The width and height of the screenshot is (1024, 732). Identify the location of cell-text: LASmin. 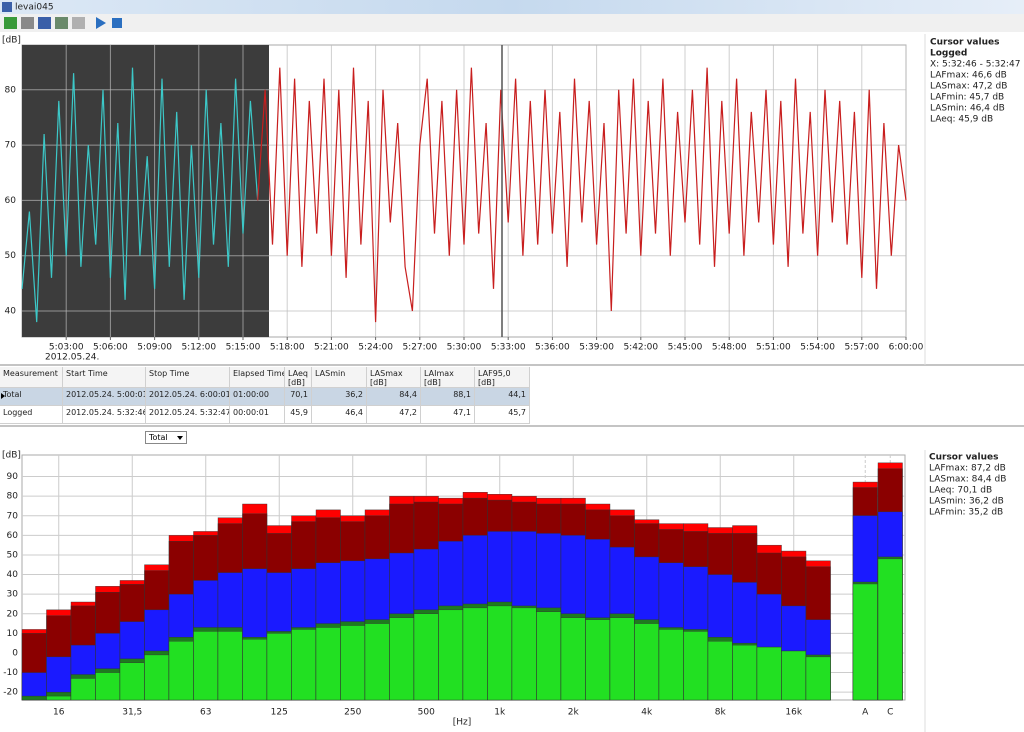
(330, 373).